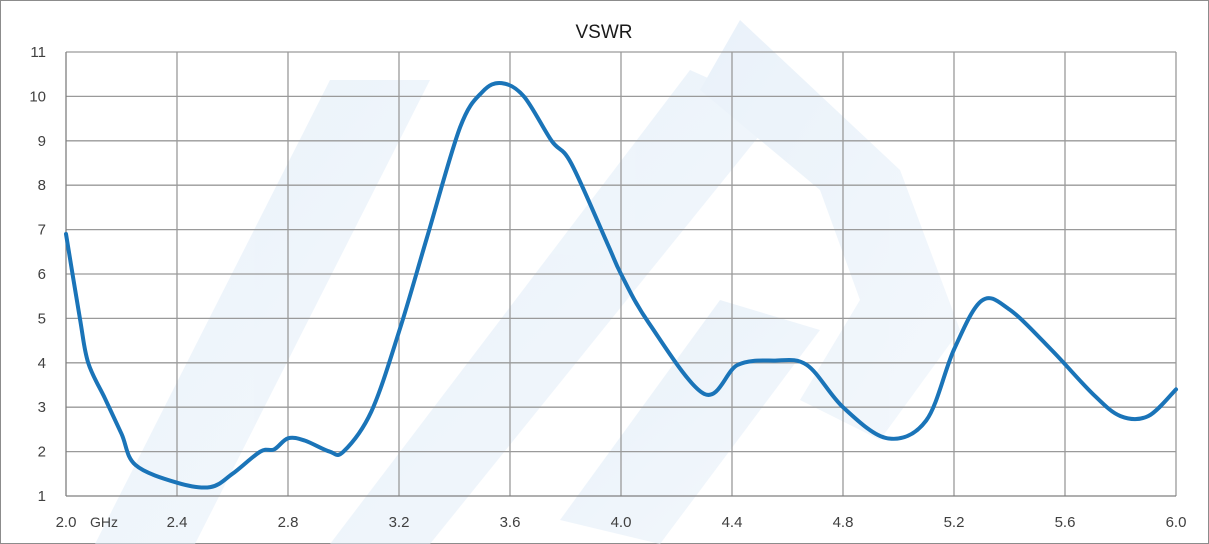 The height and width of the screenshot is (544, 1209). I want to click on y-tick-label: 3, so click(42, 407).